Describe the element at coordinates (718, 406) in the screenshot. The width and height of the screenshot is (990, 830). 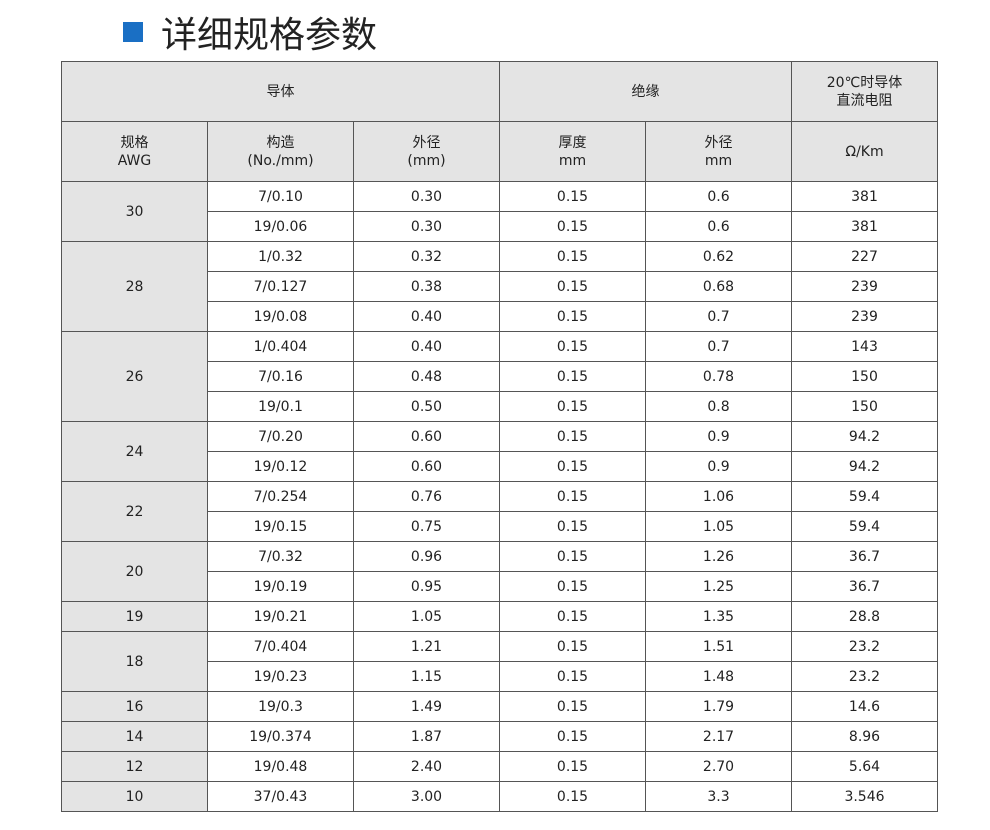
I see `data-cell: 0.8` at that location.